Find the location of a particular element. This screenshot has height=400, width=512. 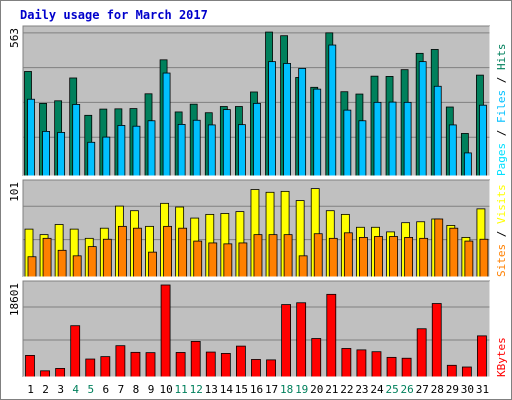

day-label-12: 12 is located at coordinates (196, 389).